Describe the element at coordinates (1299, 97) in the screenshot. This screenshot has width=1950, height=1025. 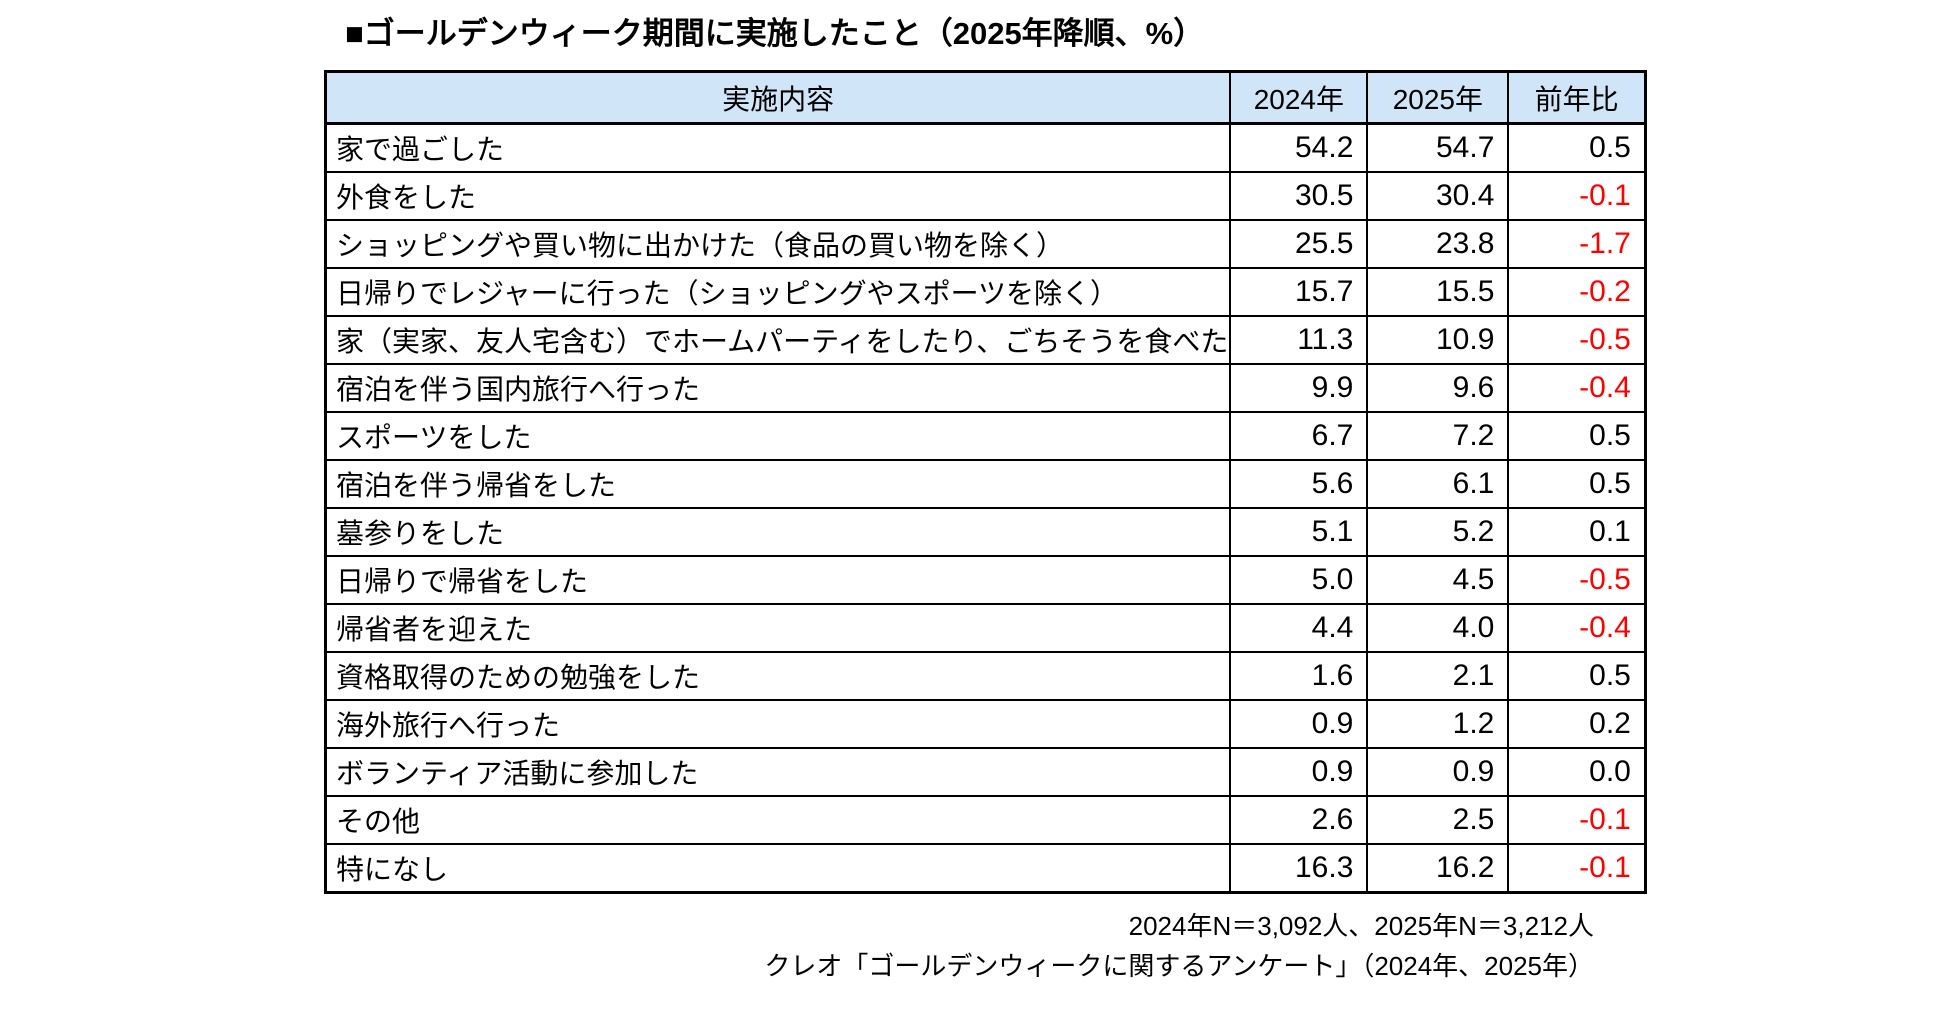
I see `column-header-2024: 2024年` at that location.